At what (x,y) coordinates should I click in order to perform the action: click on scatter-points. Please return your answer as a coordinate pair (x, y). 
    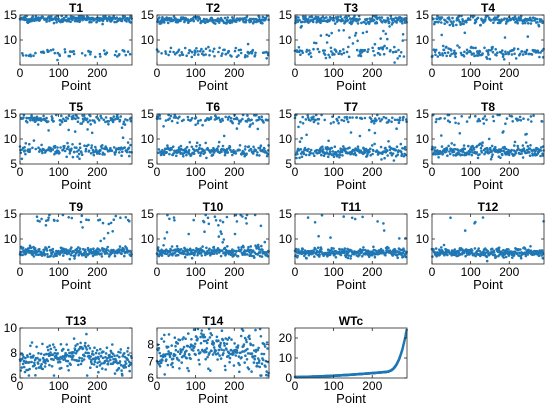
    Looking at the image, I should click on (350, 137).